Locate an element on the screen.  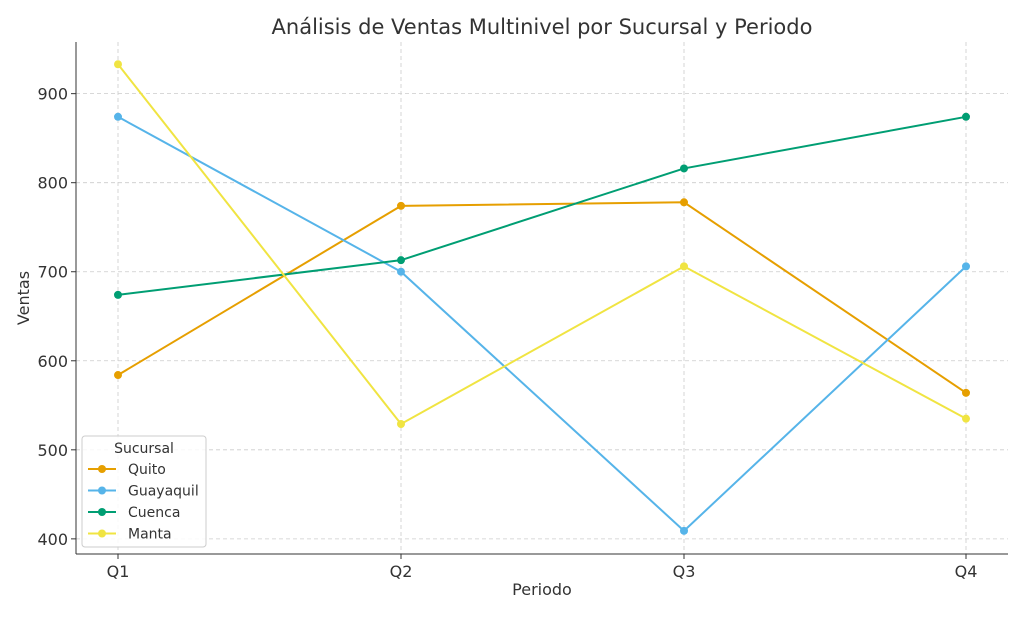
y-tick-label: 700 is located at coordinates (52, 272).